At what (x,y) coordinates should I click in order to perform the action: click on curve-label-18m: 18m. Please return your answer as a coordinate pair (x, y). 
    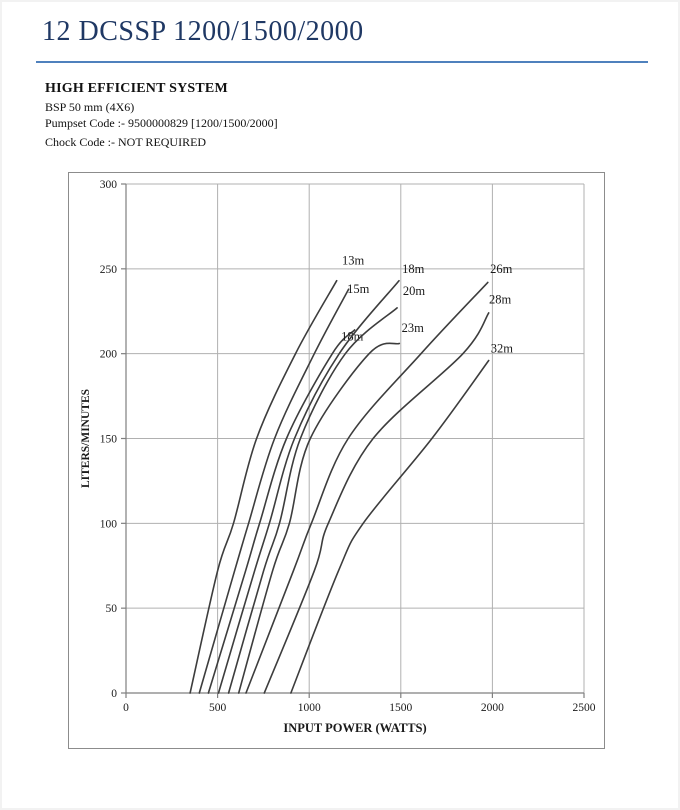
    Looking at the image, I should click on (413, 269).